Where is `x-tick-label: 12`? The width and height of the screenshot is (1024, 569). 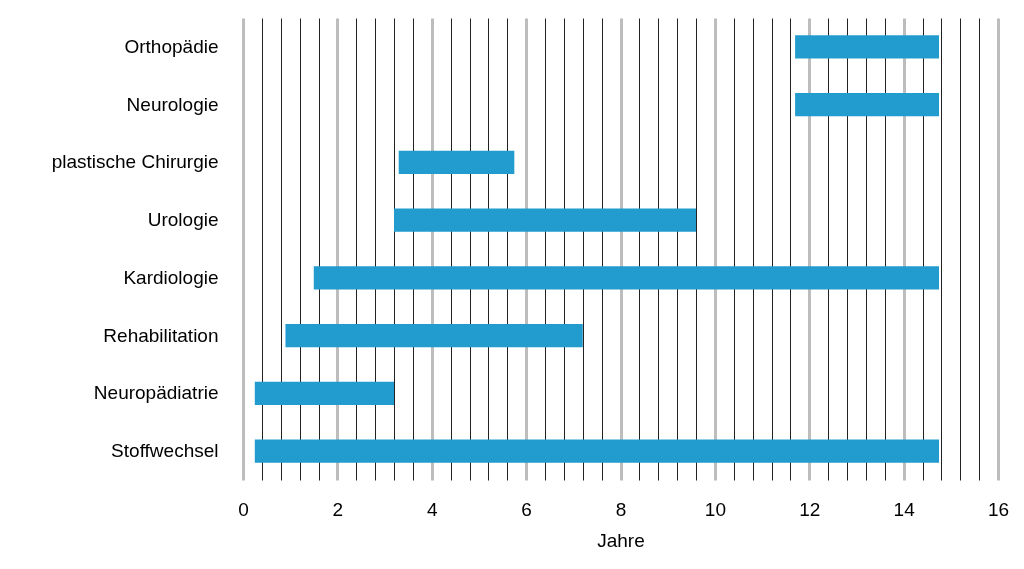 x-tick-label: 12 is located at coordinates (810, 509).